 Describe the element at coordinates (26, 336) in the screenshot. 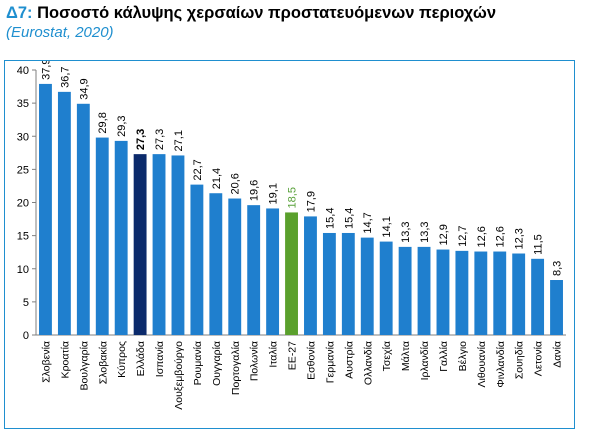

I see `y-tick-label: 0` at that location.